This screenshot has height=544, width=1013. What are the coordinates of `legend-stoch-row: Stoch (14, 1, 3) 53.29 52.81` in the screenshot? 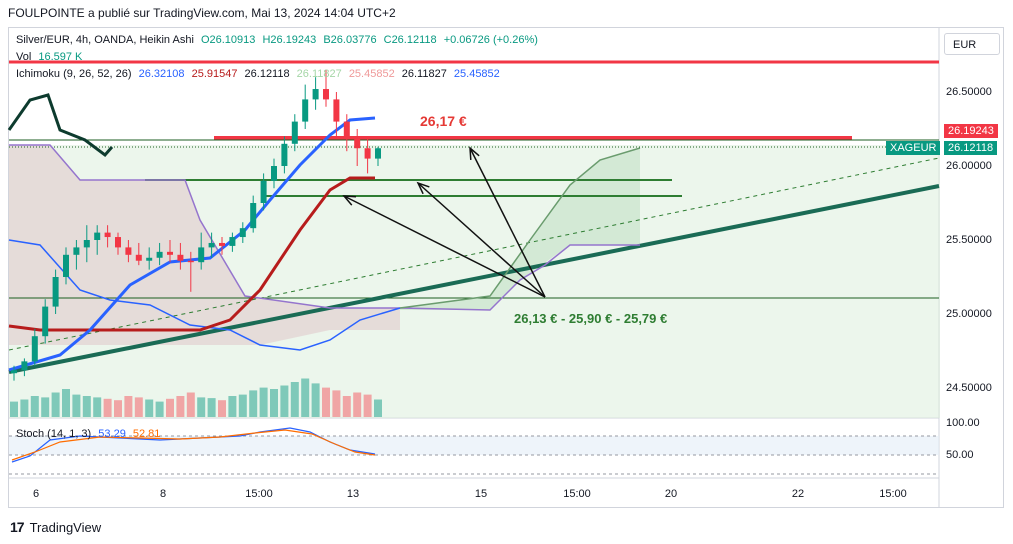 It's located at (90, 434).